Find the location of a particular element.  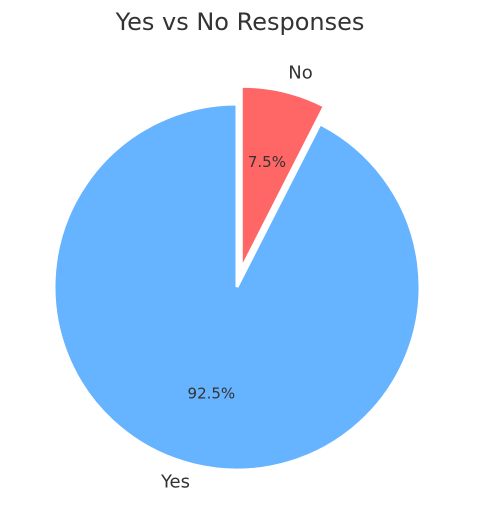

slice-label: Yes is located at coordinates (175, 482).